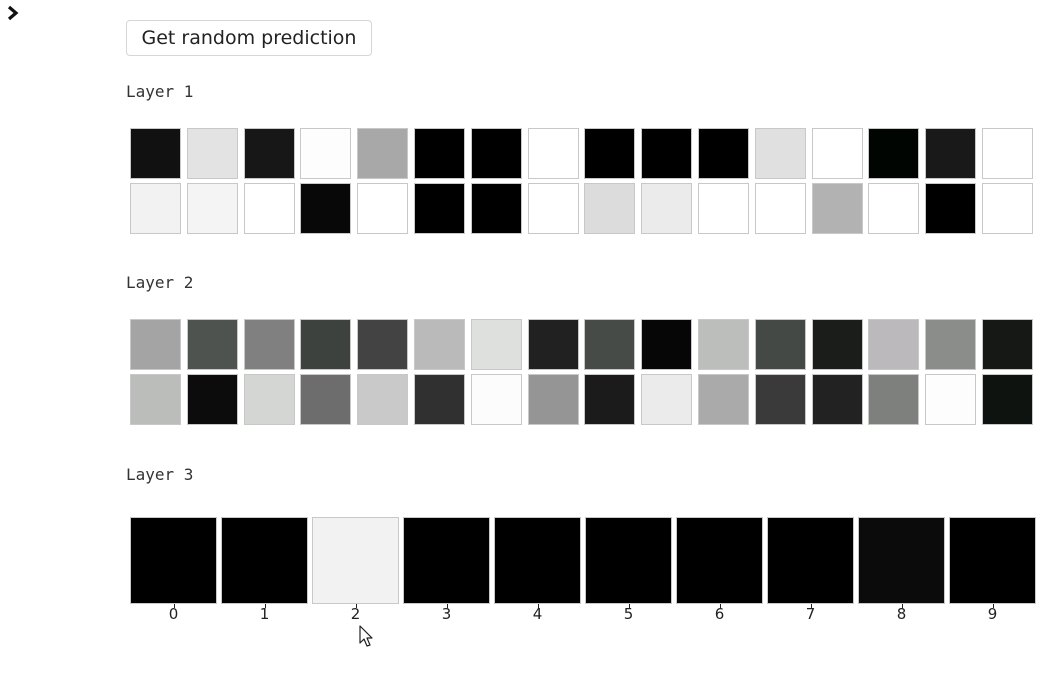 The height and width of the screenshot is (690, 1050). Describe the element at coordinates (160, 282) in the screenshot. I see `layer-2-label: Layer 2` at that location.